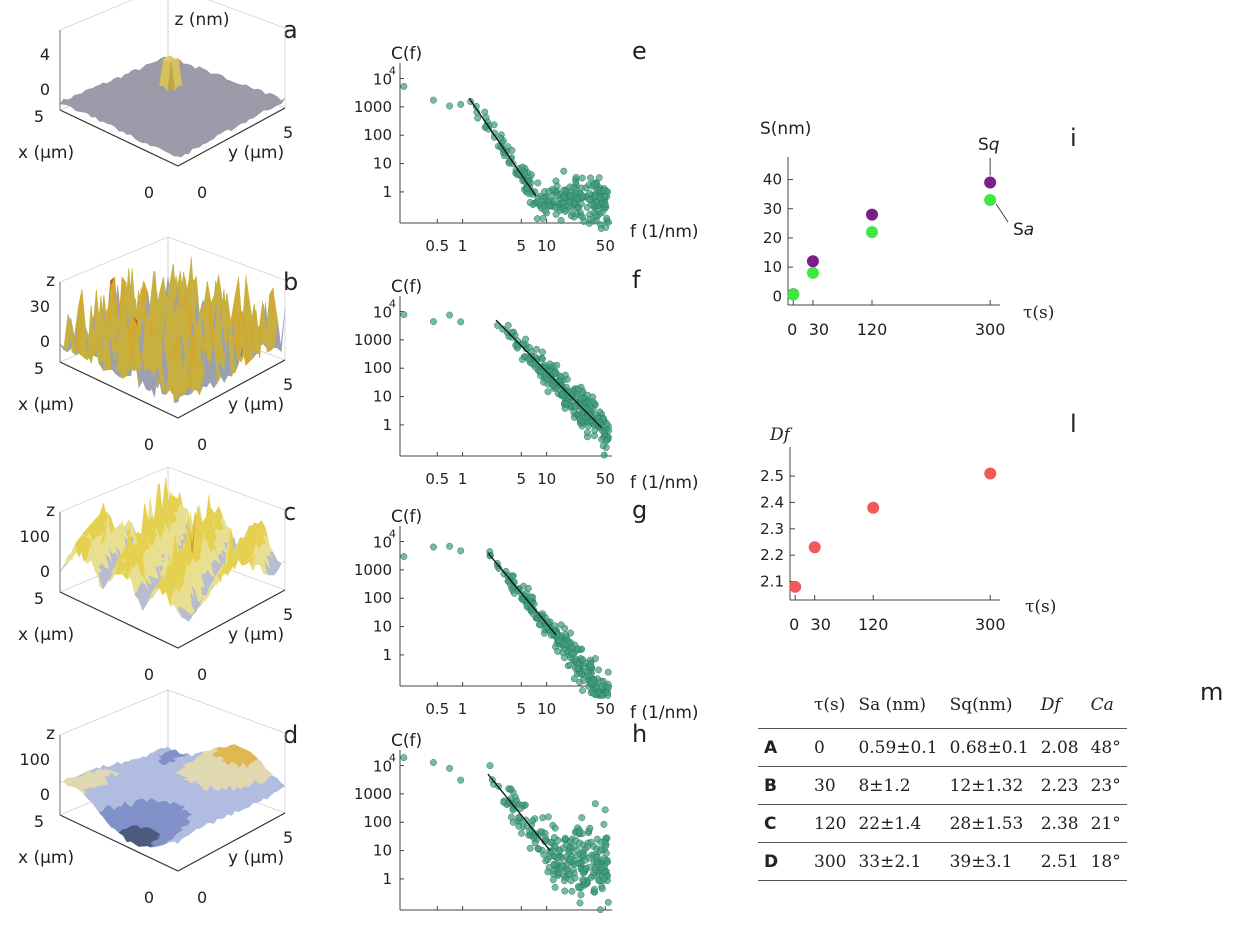 The width and height of the screenshot is (1238, 926). What do you see at coordinates (522, 709) in the screenshot?
I see `x-tick-label: 5` at bounding box center [522, 709].